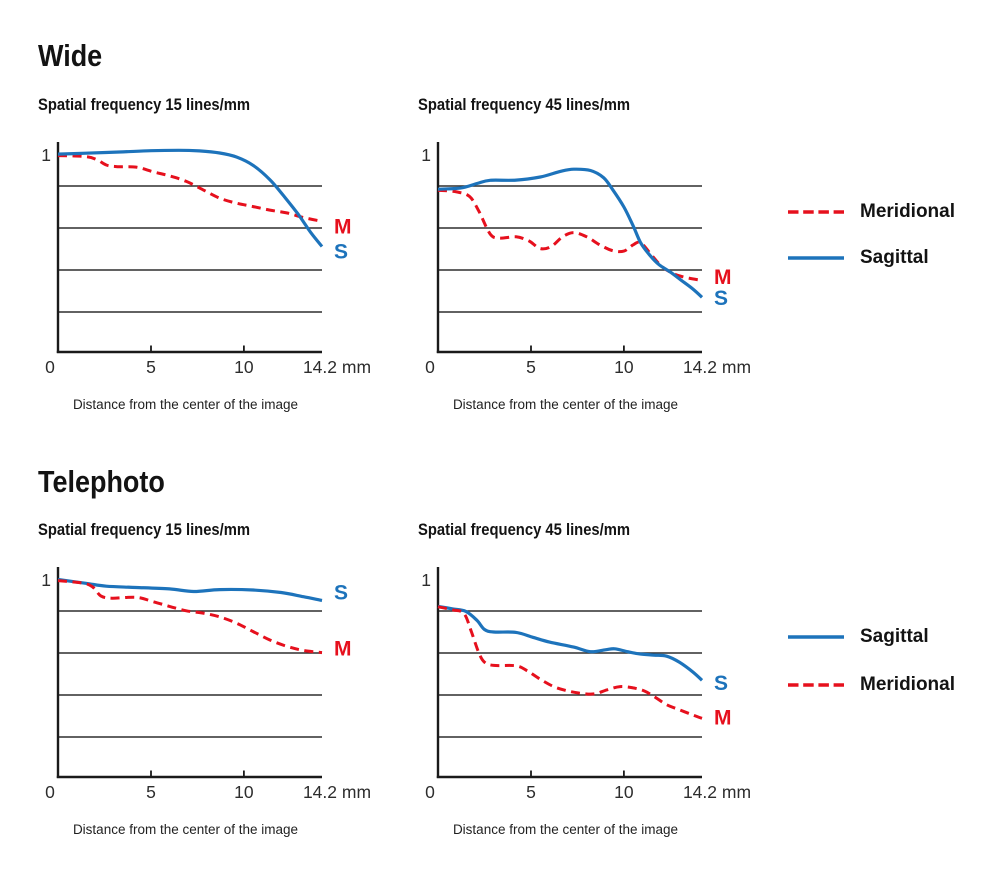  I want to click on mtf-chart-wide-15: 1 0 5 10 14.2 mm M S, so click(213, 262).